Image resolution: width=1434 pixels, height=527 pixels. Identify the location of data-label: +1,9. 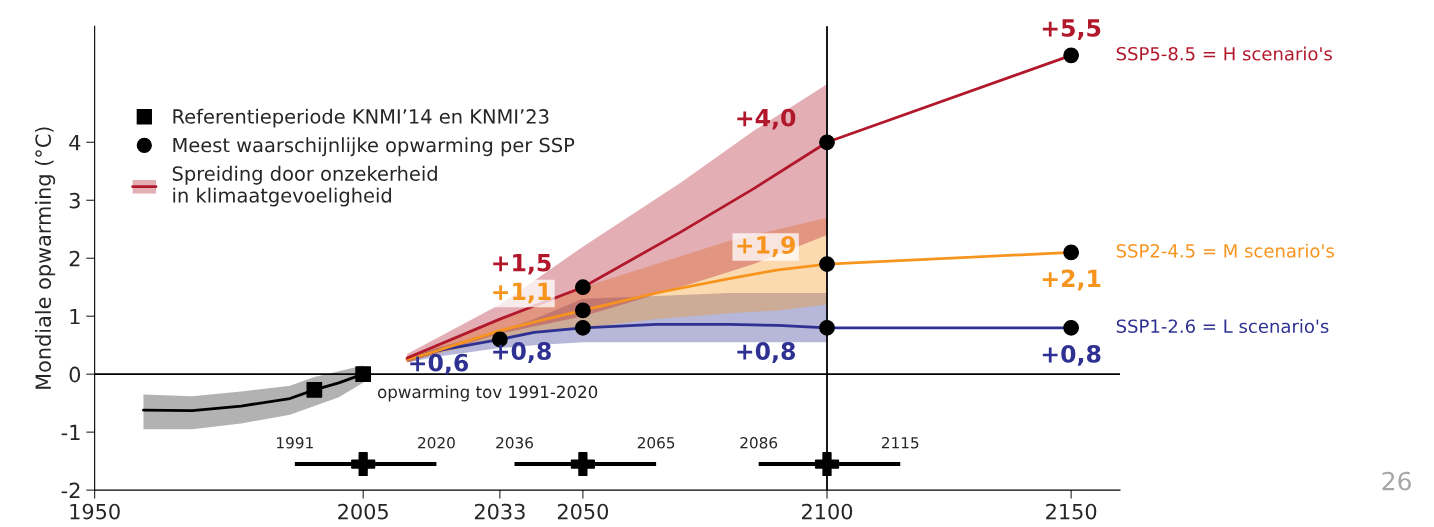
(766, 246).